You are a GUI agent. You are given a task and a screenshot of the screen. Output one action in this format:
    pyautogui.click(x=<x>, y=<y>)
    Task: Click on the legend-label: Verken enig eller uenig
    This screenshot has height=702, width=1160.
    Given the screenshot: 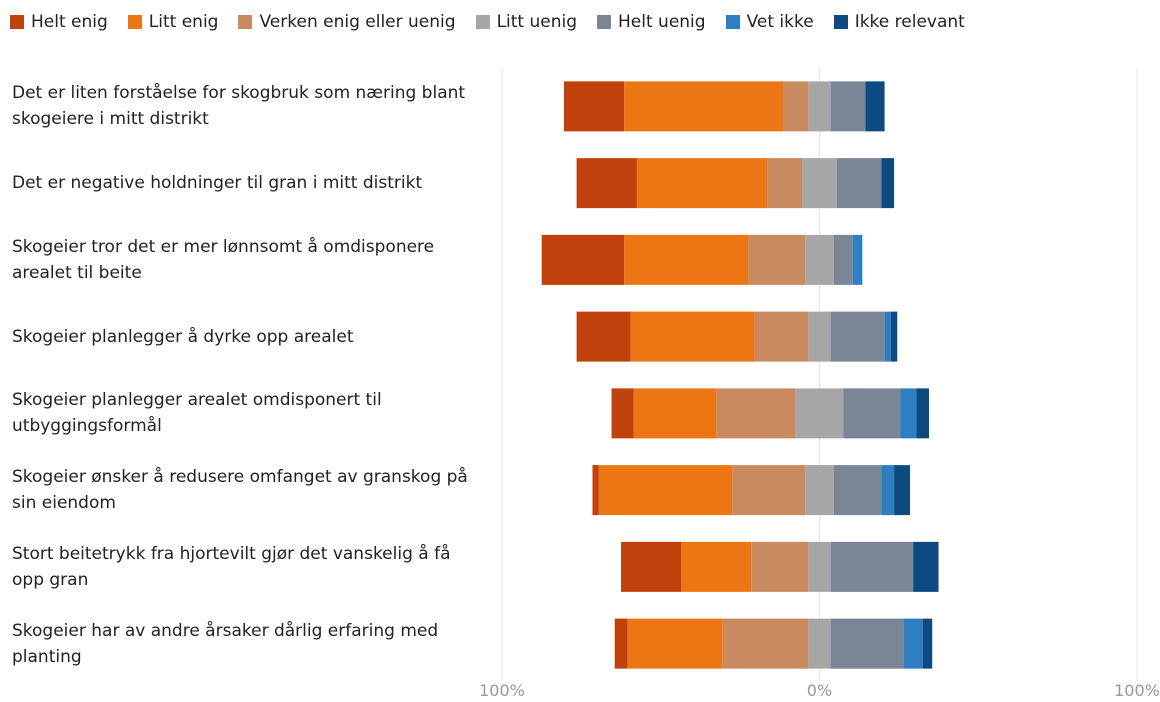 What is the action you would take?
    pyautogui.click(x=357, y=22)
    